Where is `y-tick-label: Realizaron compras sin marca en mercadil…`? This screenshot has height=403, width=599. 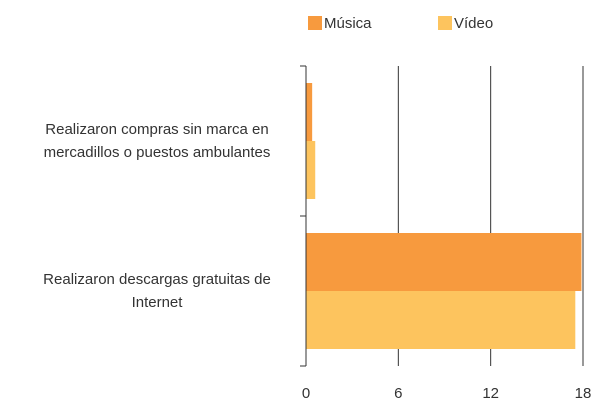
y-tick-label: Realizaron compras sin marca en mercadil… is located at coordinates (157, 141).